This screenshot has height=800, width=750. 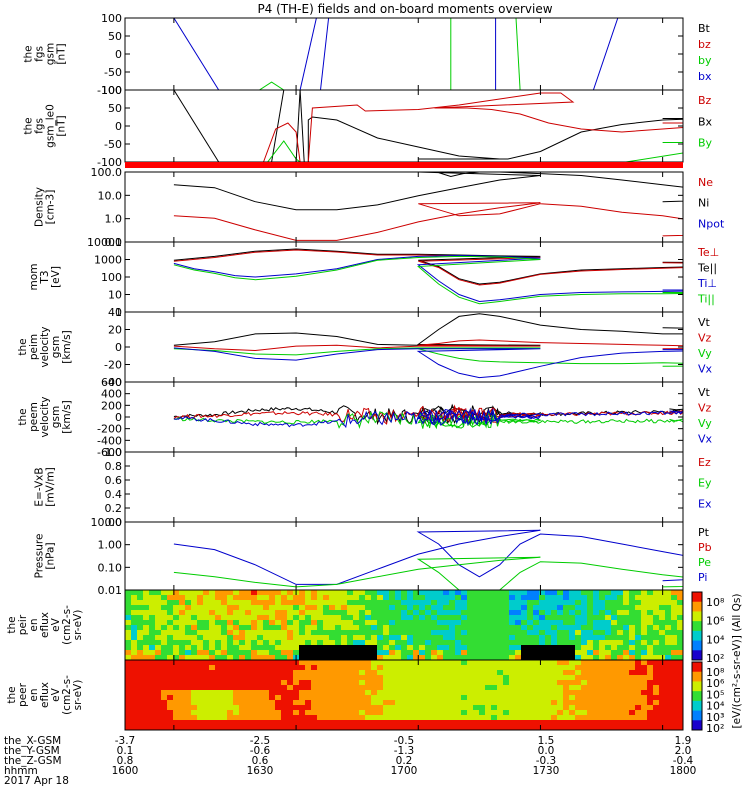 I want to click on legend-label-Ey: Ey, so click(x=705, y=483).